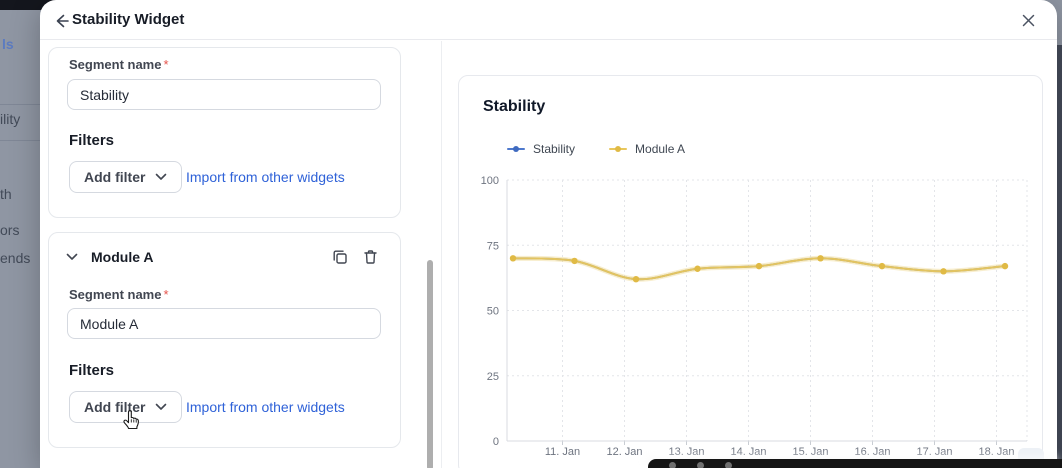 The width and height of the screenshot is (1062, 468). What do you see at coordinates (122, 257) in the screenshot?
I see `segment-header-title: Module A` at bounding box center [122, 257].